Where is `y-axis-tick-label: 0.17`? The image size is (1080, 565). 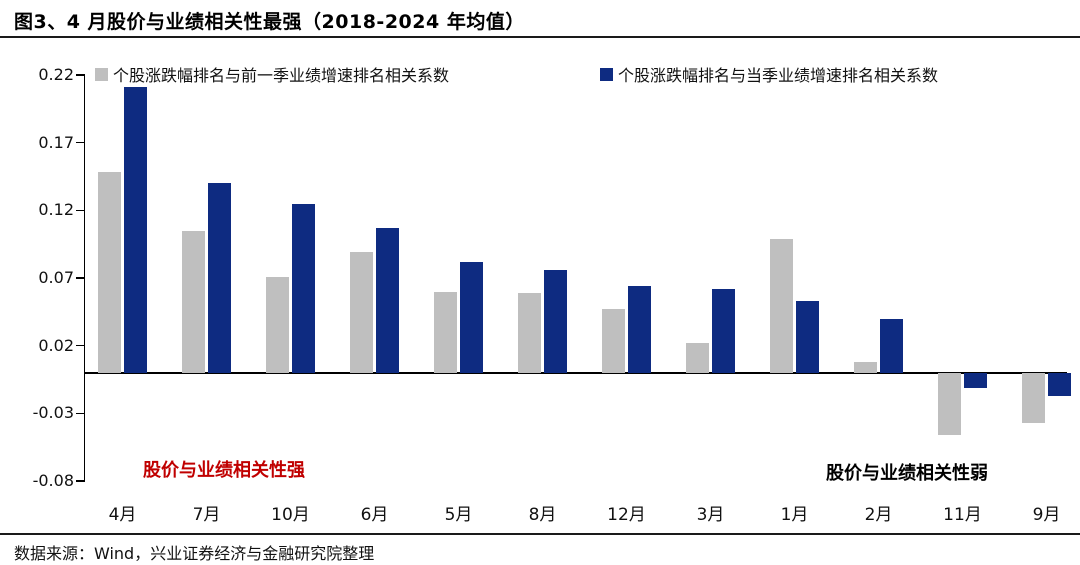 y-axis-tick-label: 0.17 is located at coordinates (56, 142).